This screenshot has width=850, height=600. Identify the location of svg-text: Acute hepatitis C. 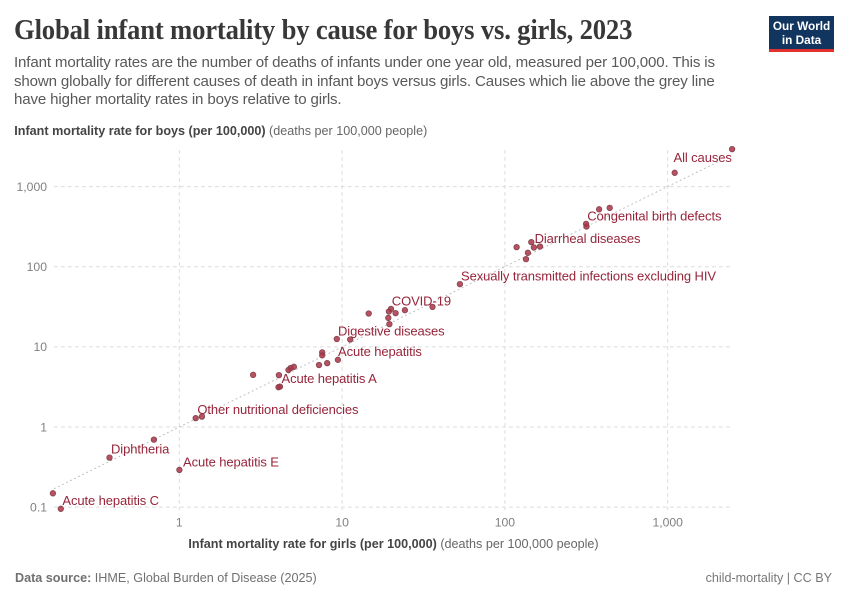
(110, 500).